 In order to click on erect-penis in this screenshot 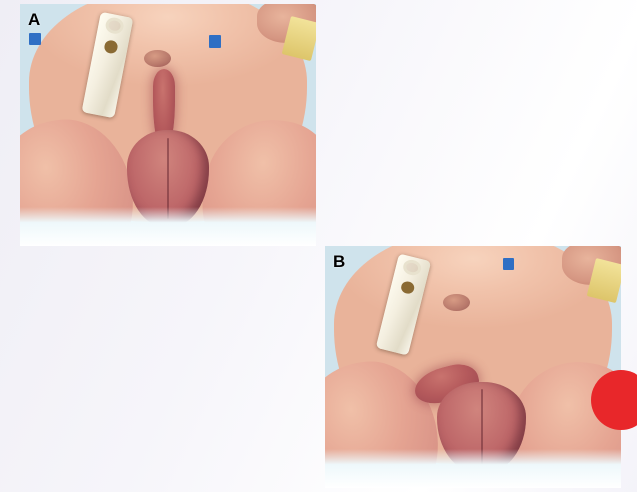, I will do `click(164, 108)`.